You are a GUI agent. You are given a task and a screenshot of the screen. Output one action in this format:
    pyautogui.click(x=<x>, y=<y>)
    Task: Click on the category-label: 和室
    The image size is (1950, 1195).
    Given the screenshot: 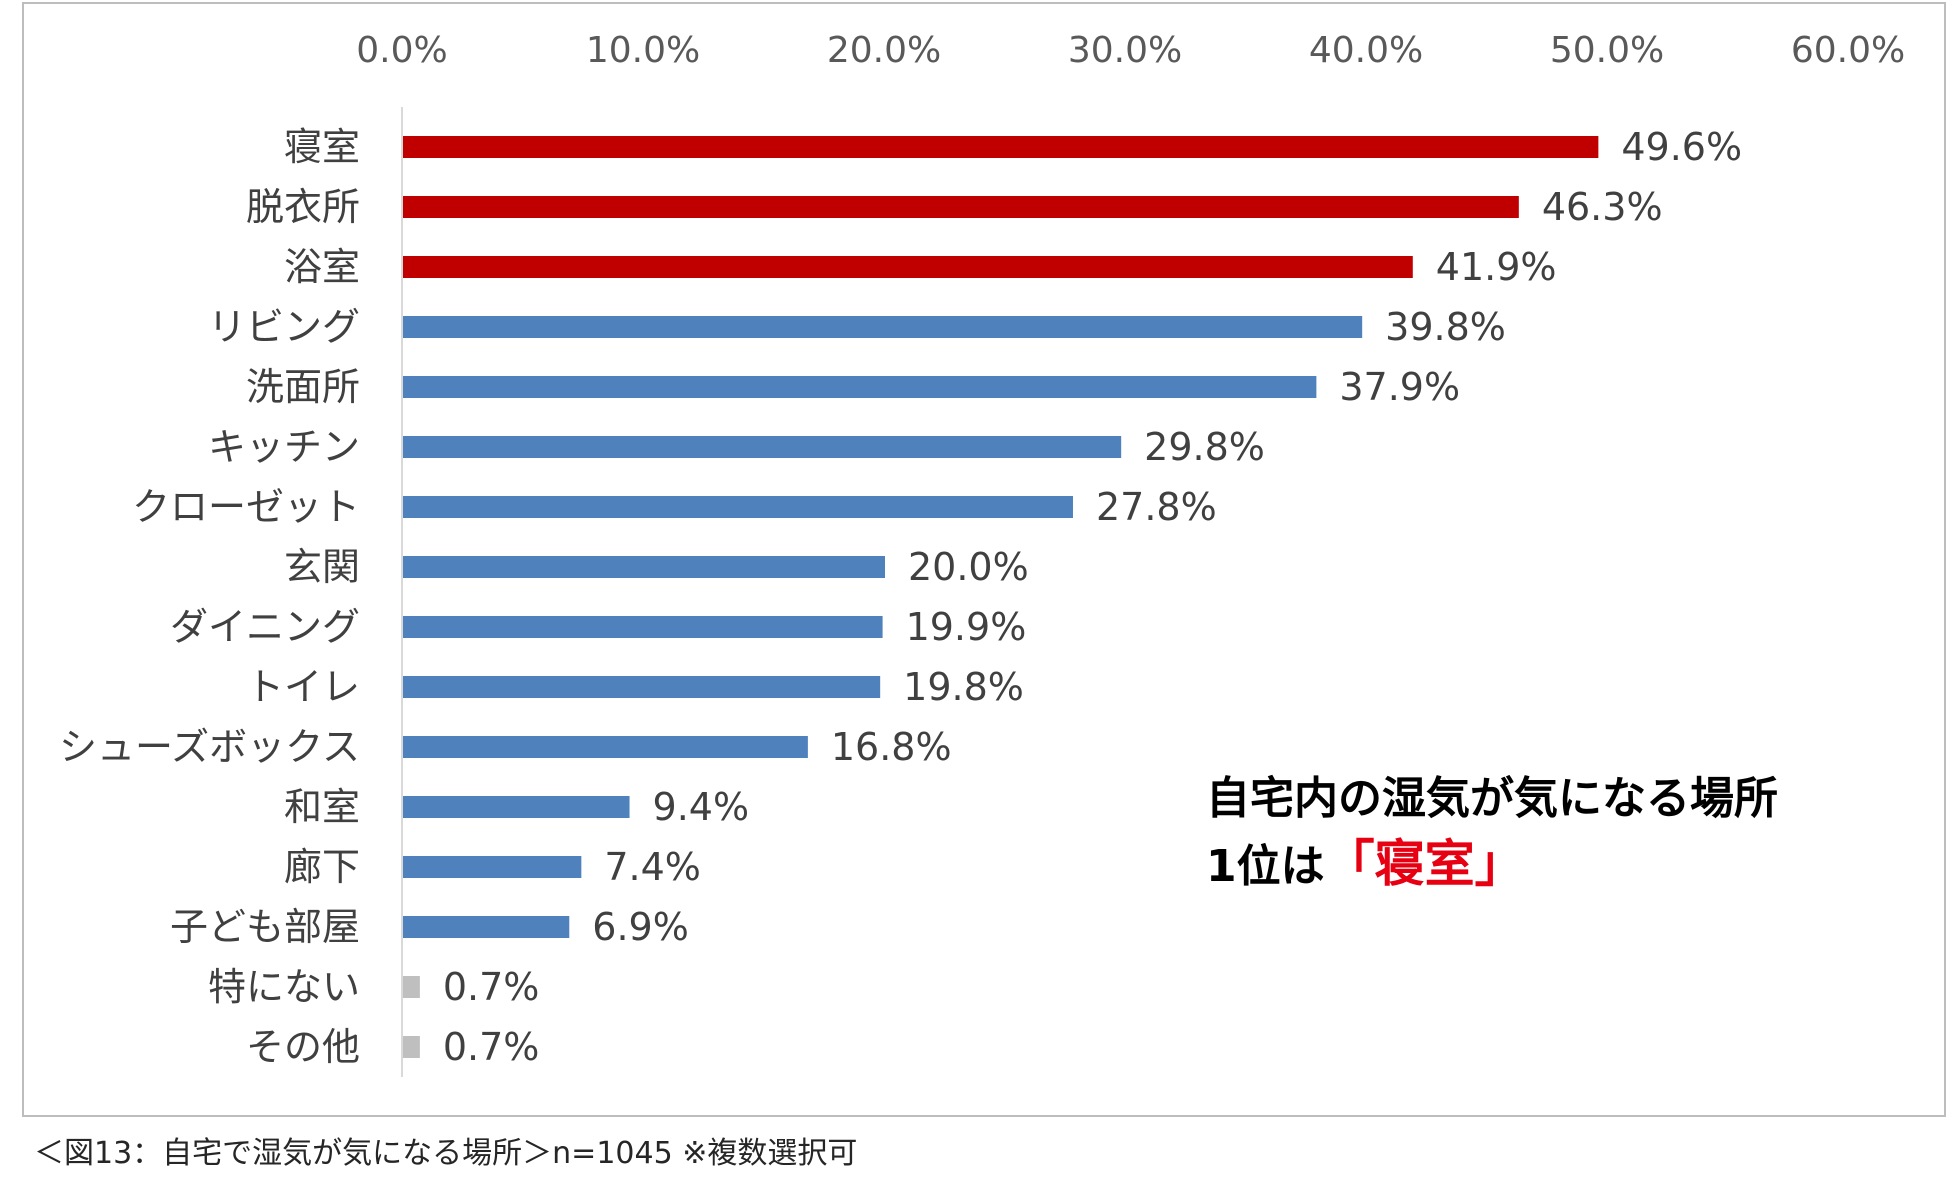 What is the action you would take?
    pyautogui.click(x=322, y=807)
    